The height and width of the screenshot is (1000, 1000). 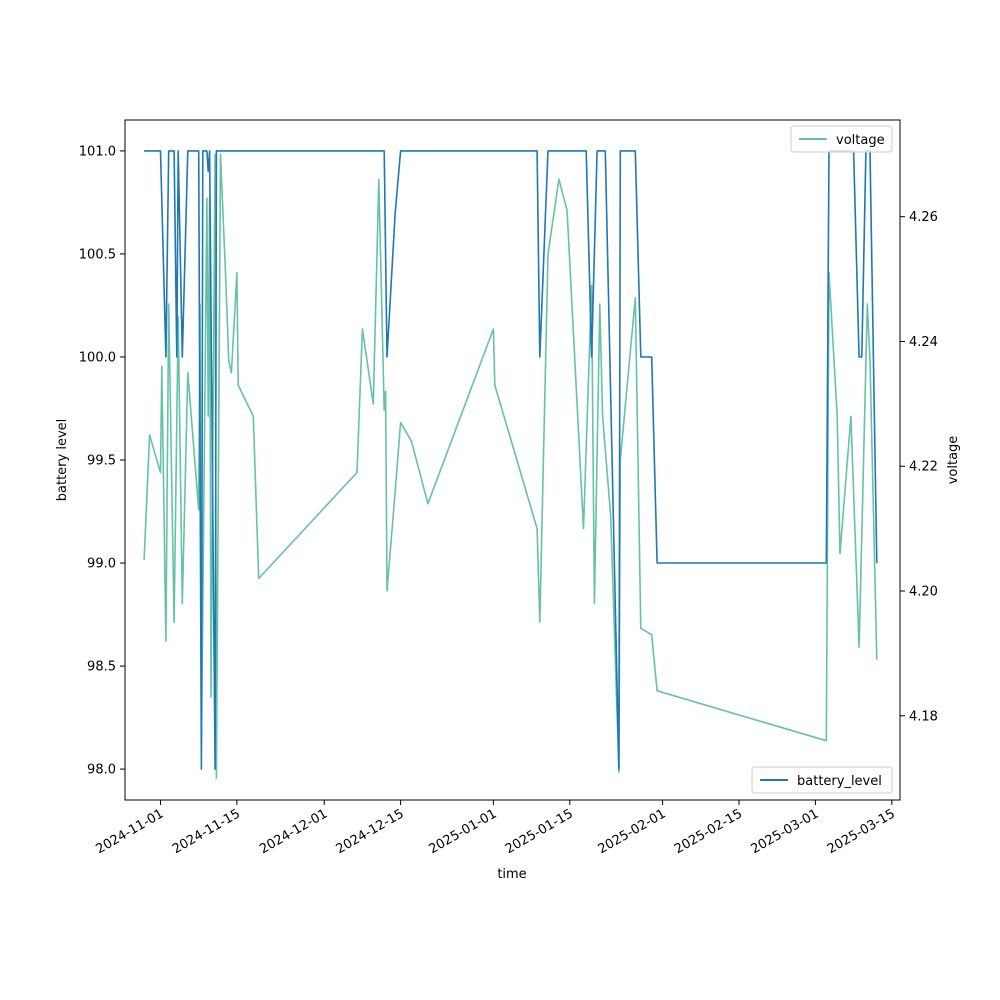 What do you see at coordinates (62, 460) in the screenshot?
I see `y-axis-label: battery level` at bounding box center [62, 460].